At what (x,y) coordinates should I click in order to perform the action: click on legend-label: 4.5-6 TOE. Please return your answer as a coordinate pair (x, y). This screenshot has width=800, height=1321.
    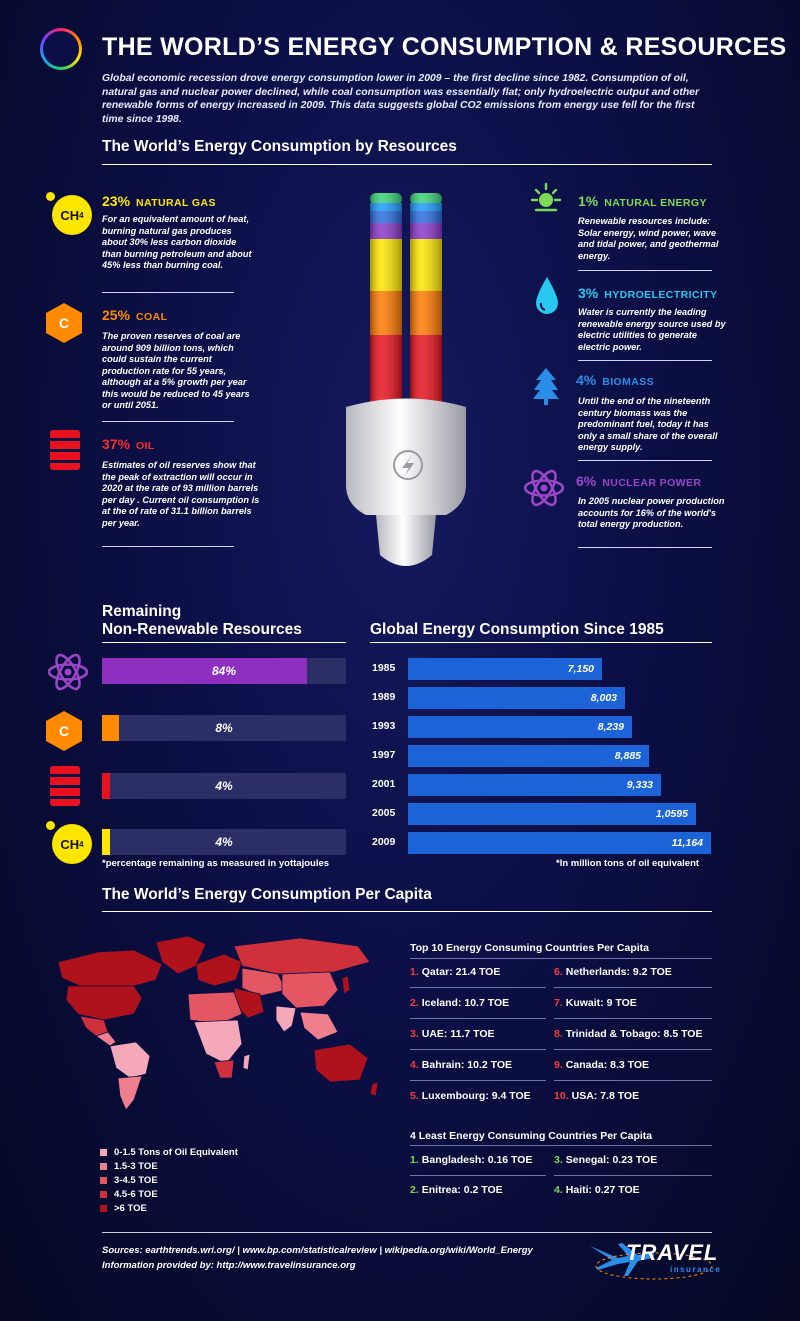
    Looking at the image, I should click on (136, 1194).